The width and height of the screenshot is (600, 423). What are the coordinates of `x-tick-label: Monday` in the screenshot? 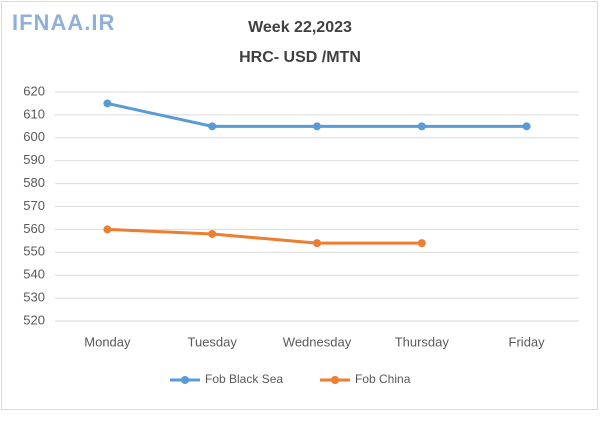 It's located at (107, 341).